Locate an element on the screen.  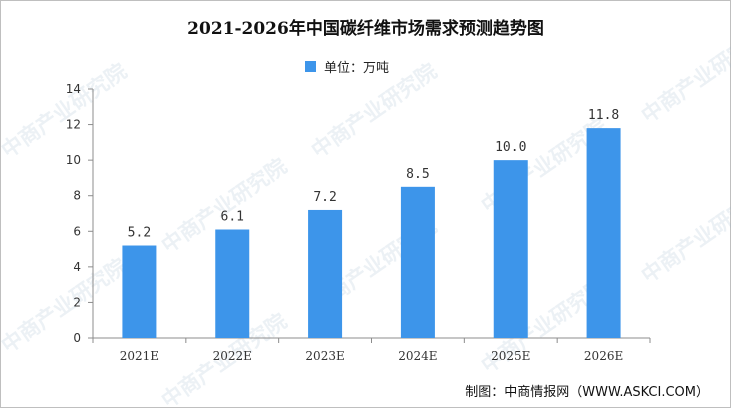
y-tick-label: 14 is located at coordinates (73, 89).